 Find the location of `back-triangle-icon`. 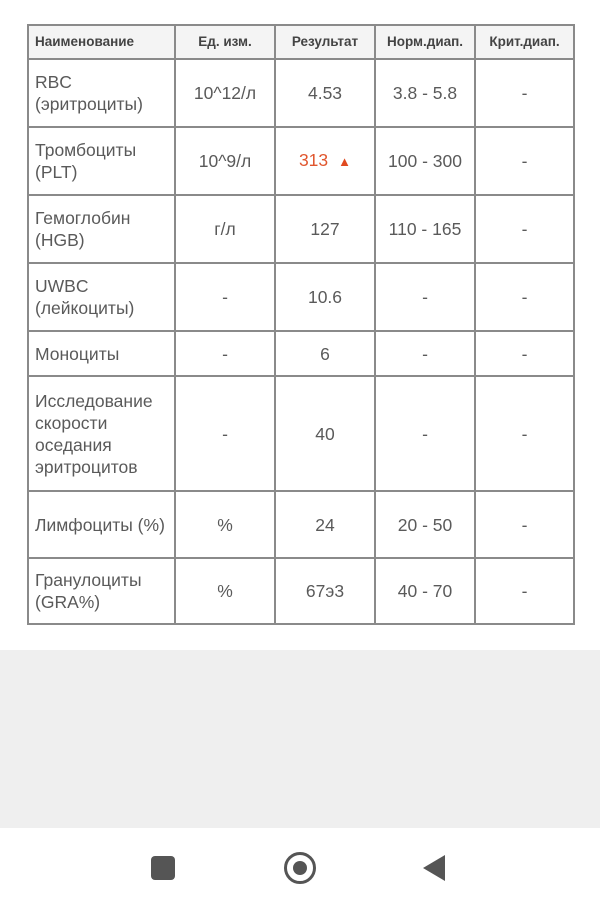

back-triangle-icon is located at coordinates (434, 868).